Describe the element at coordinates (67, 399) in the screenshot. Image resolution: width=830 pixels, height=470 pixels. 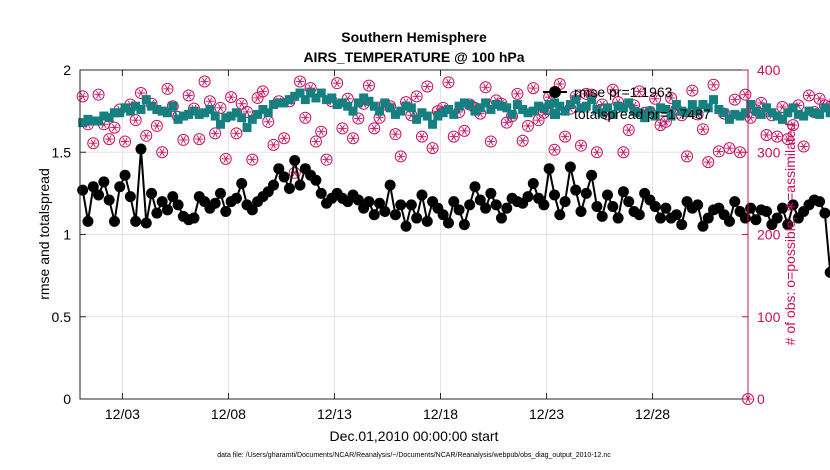
I see `y-tick-label-left: 0` at that location.